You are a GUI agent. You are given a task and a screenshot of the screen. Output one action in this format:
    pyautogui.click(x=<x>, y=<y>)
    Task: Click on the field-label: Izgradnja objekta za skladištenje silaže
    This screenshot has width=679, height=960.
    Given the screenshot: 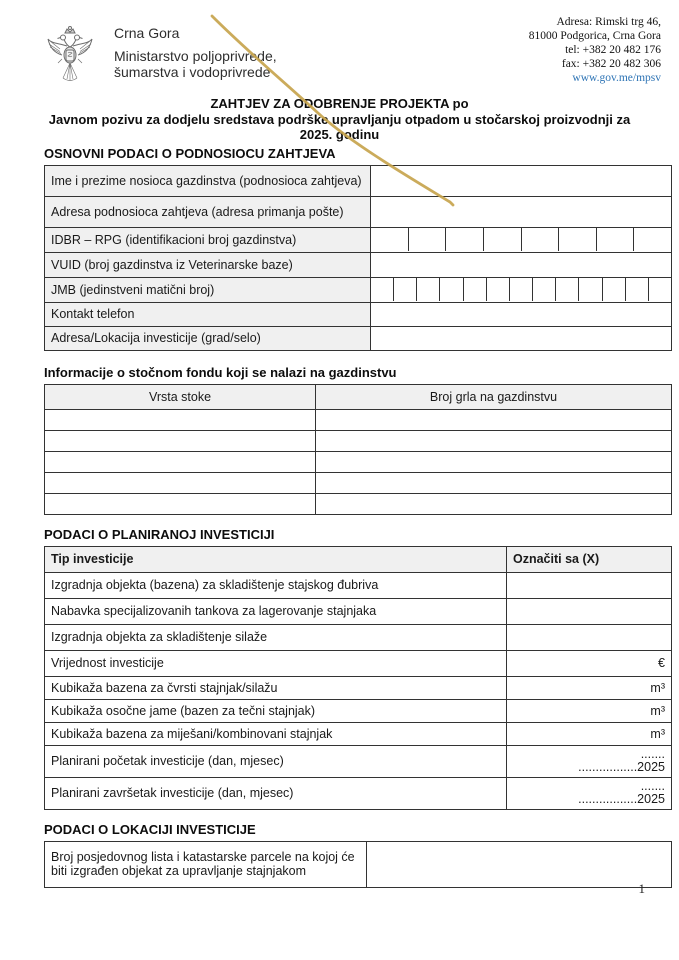 What is the action you would take?
    pyautogui.click(x=275, y=637)
    